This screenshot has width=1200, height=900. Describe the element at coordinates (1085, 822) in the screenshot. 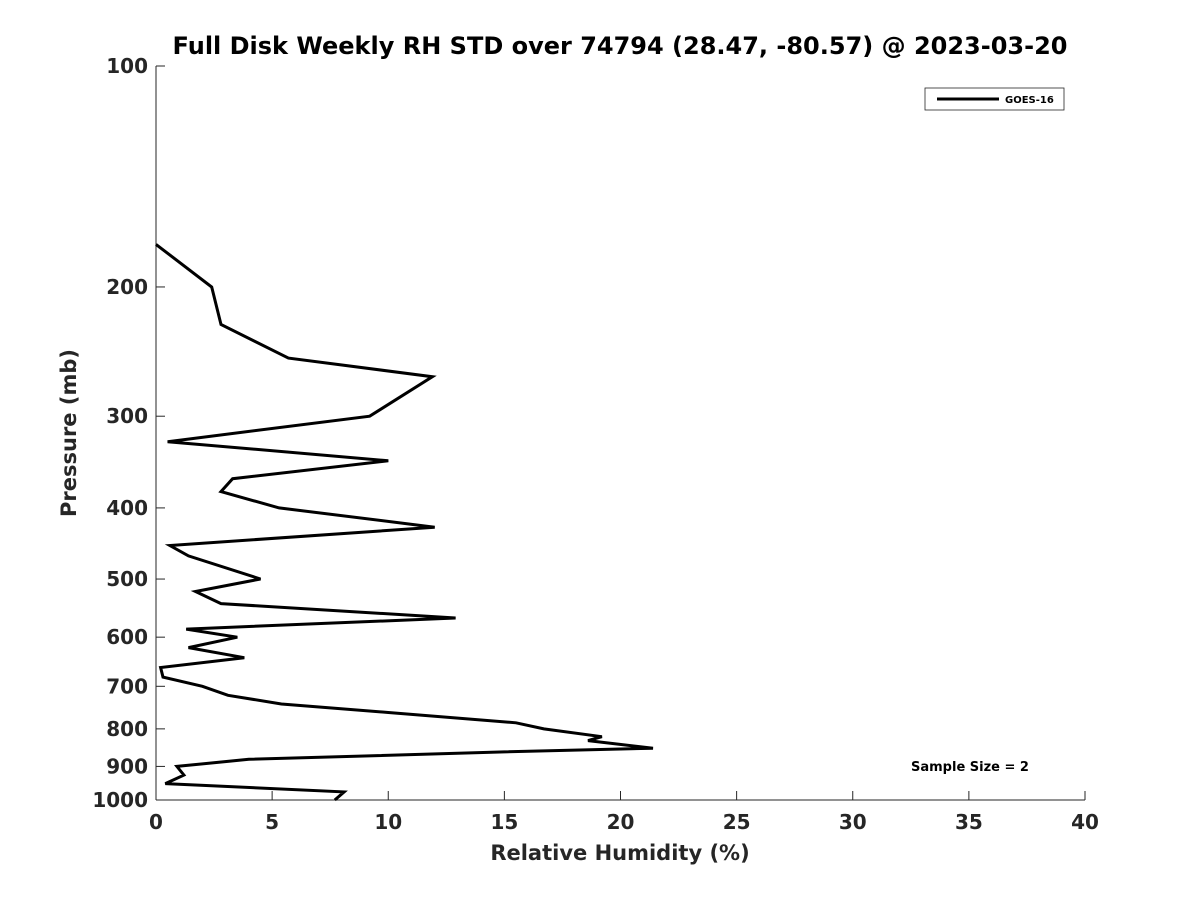

I see `x-tick-label: 40` at that location.